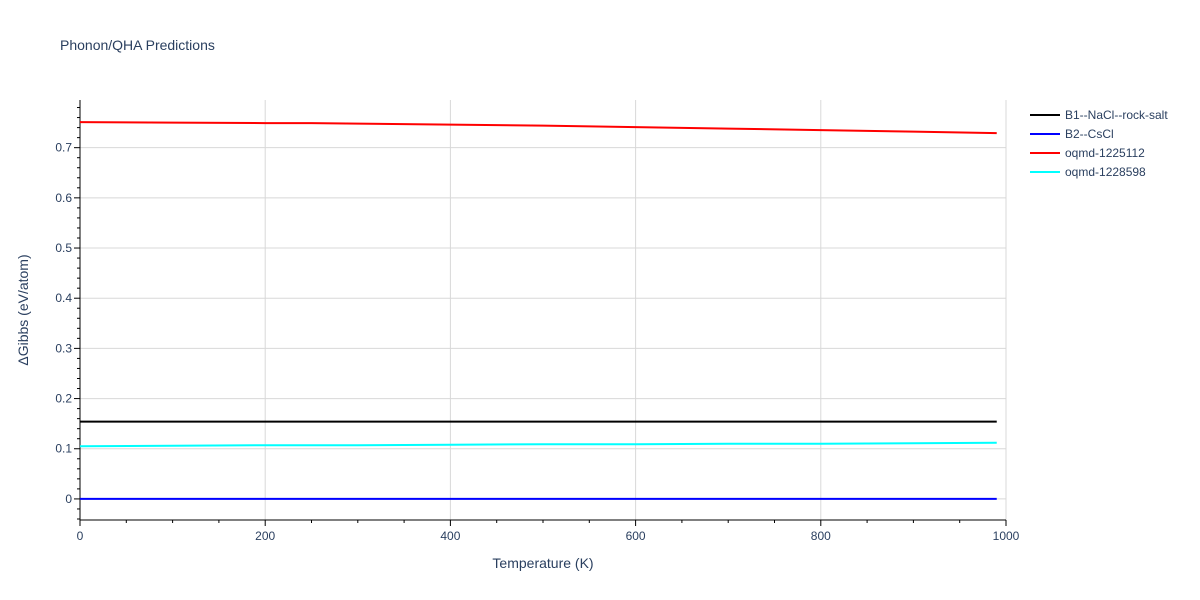 This screenshot has width=1200, height=600. I want to click on y-tick-label: 0.2, so click(63, 399).